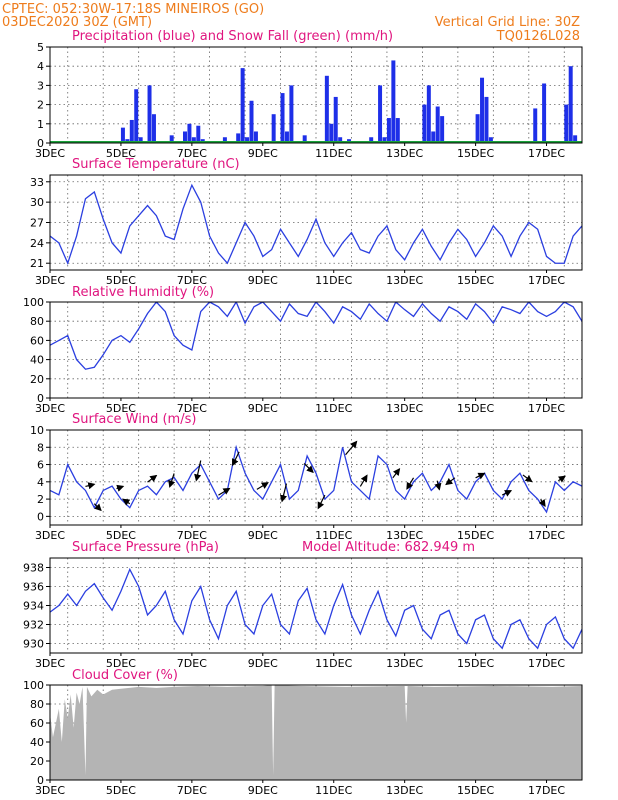 This screenshot has width=618, height=800. I want to click on wind-frame, so click(316, 477).